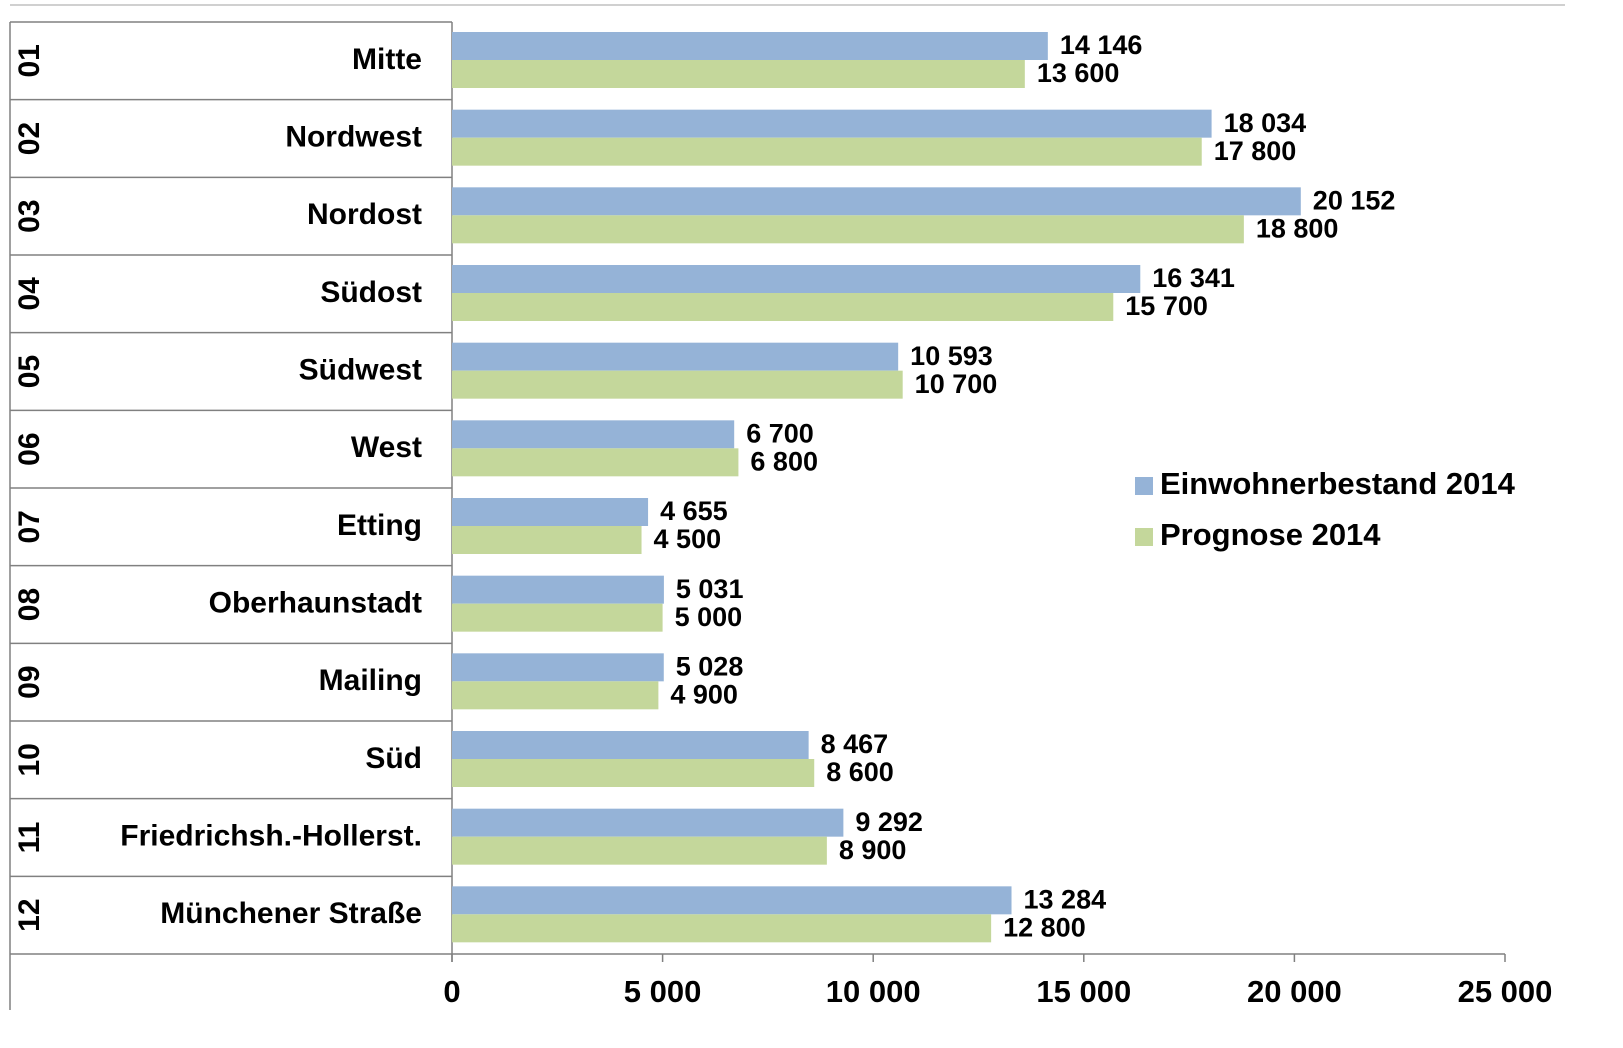 The image size is (1623, 1048). I want to click on value-label: 5 028, so click(710, 666).